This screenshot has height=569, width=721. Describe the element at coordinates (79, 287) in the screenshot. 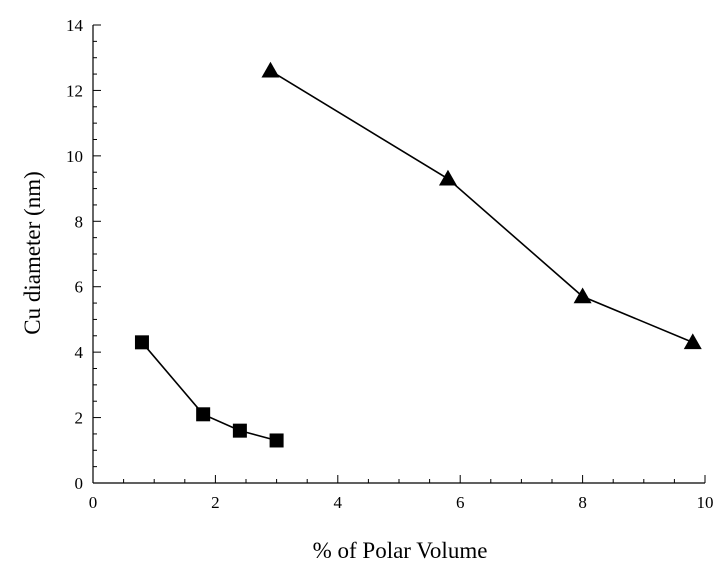

I see `y-tick-label: 6` at that location.